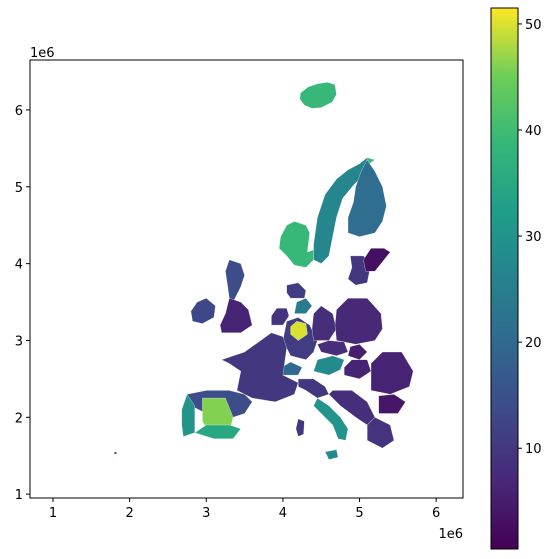 The height and width of the screenshot is (559, 554). Describe the element at coordinates (299, 331) in the screenshot. I see `region-germany-hesse` at that location.